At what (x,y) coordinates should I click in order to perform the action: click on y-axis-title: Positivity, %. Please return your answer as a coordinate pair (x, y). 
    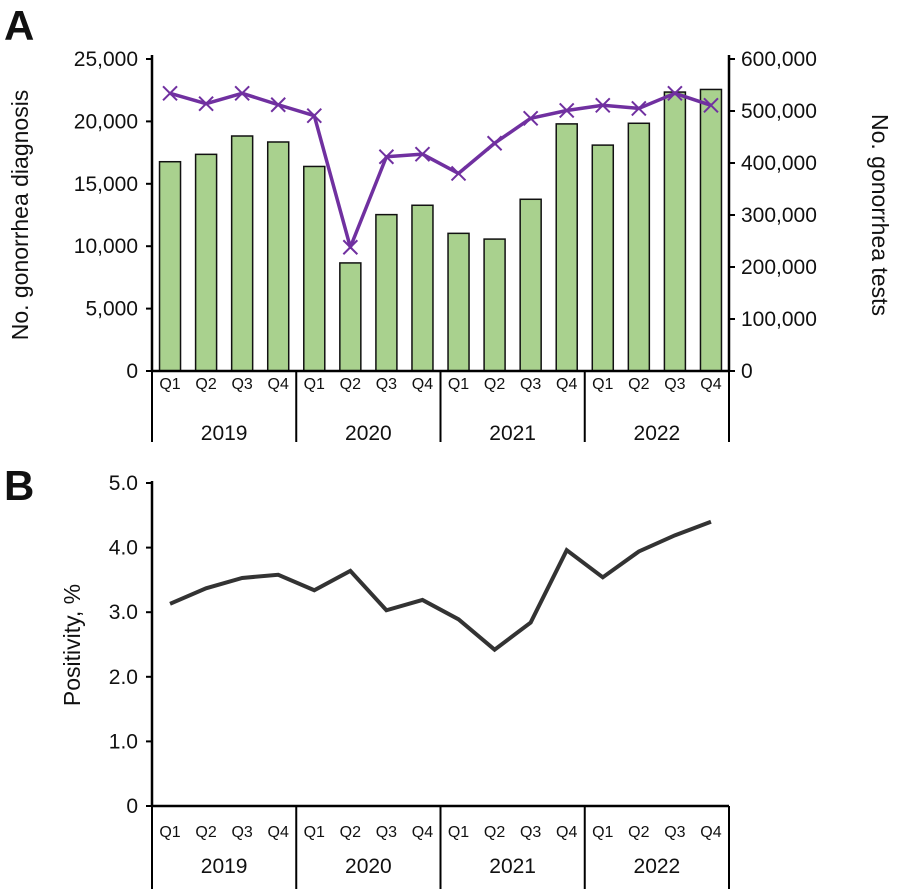
    Looking at the image, I should click on (72, 645).